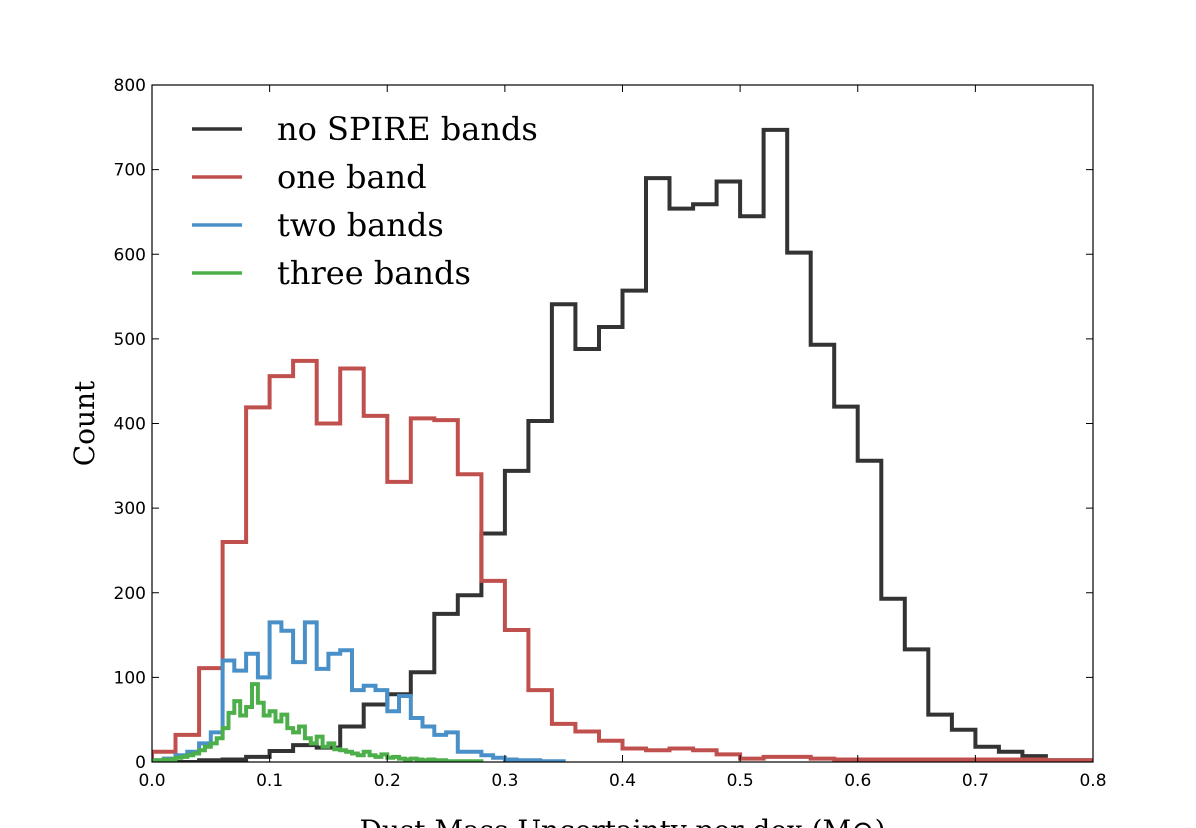  I want to click on x-tick-label: 0.2, so click(387, 781).